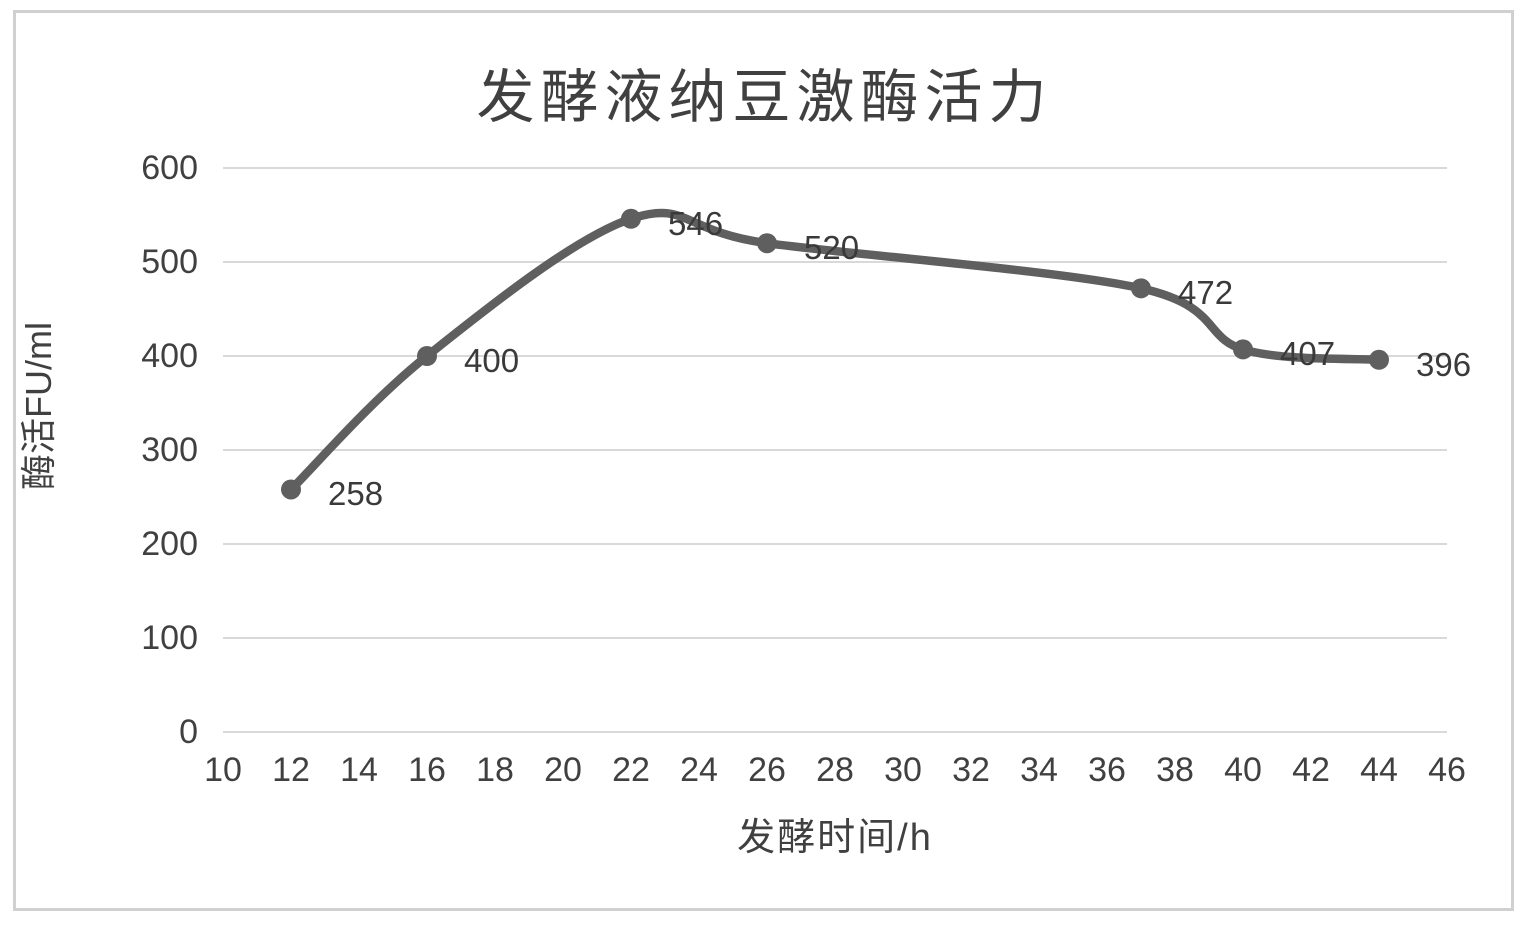  Describe the element at coordinates (1447, 770) in the screenshot. I see `x-tick-label-46: 46` at that location.